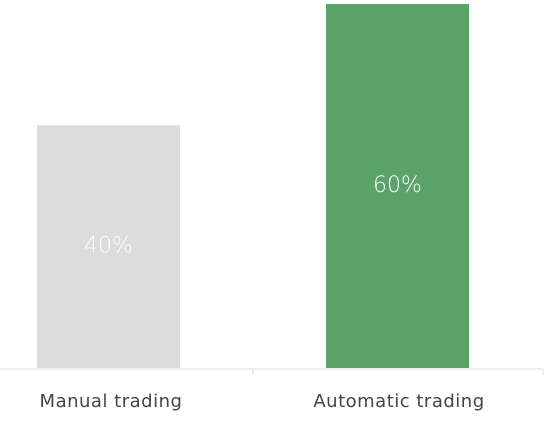 This screenshot has width=558, height=431. What do you see at coordinates (111, 401) in the screenshot?
I see `x-tick-label: Manual trading` at bounding box center [111, 401].